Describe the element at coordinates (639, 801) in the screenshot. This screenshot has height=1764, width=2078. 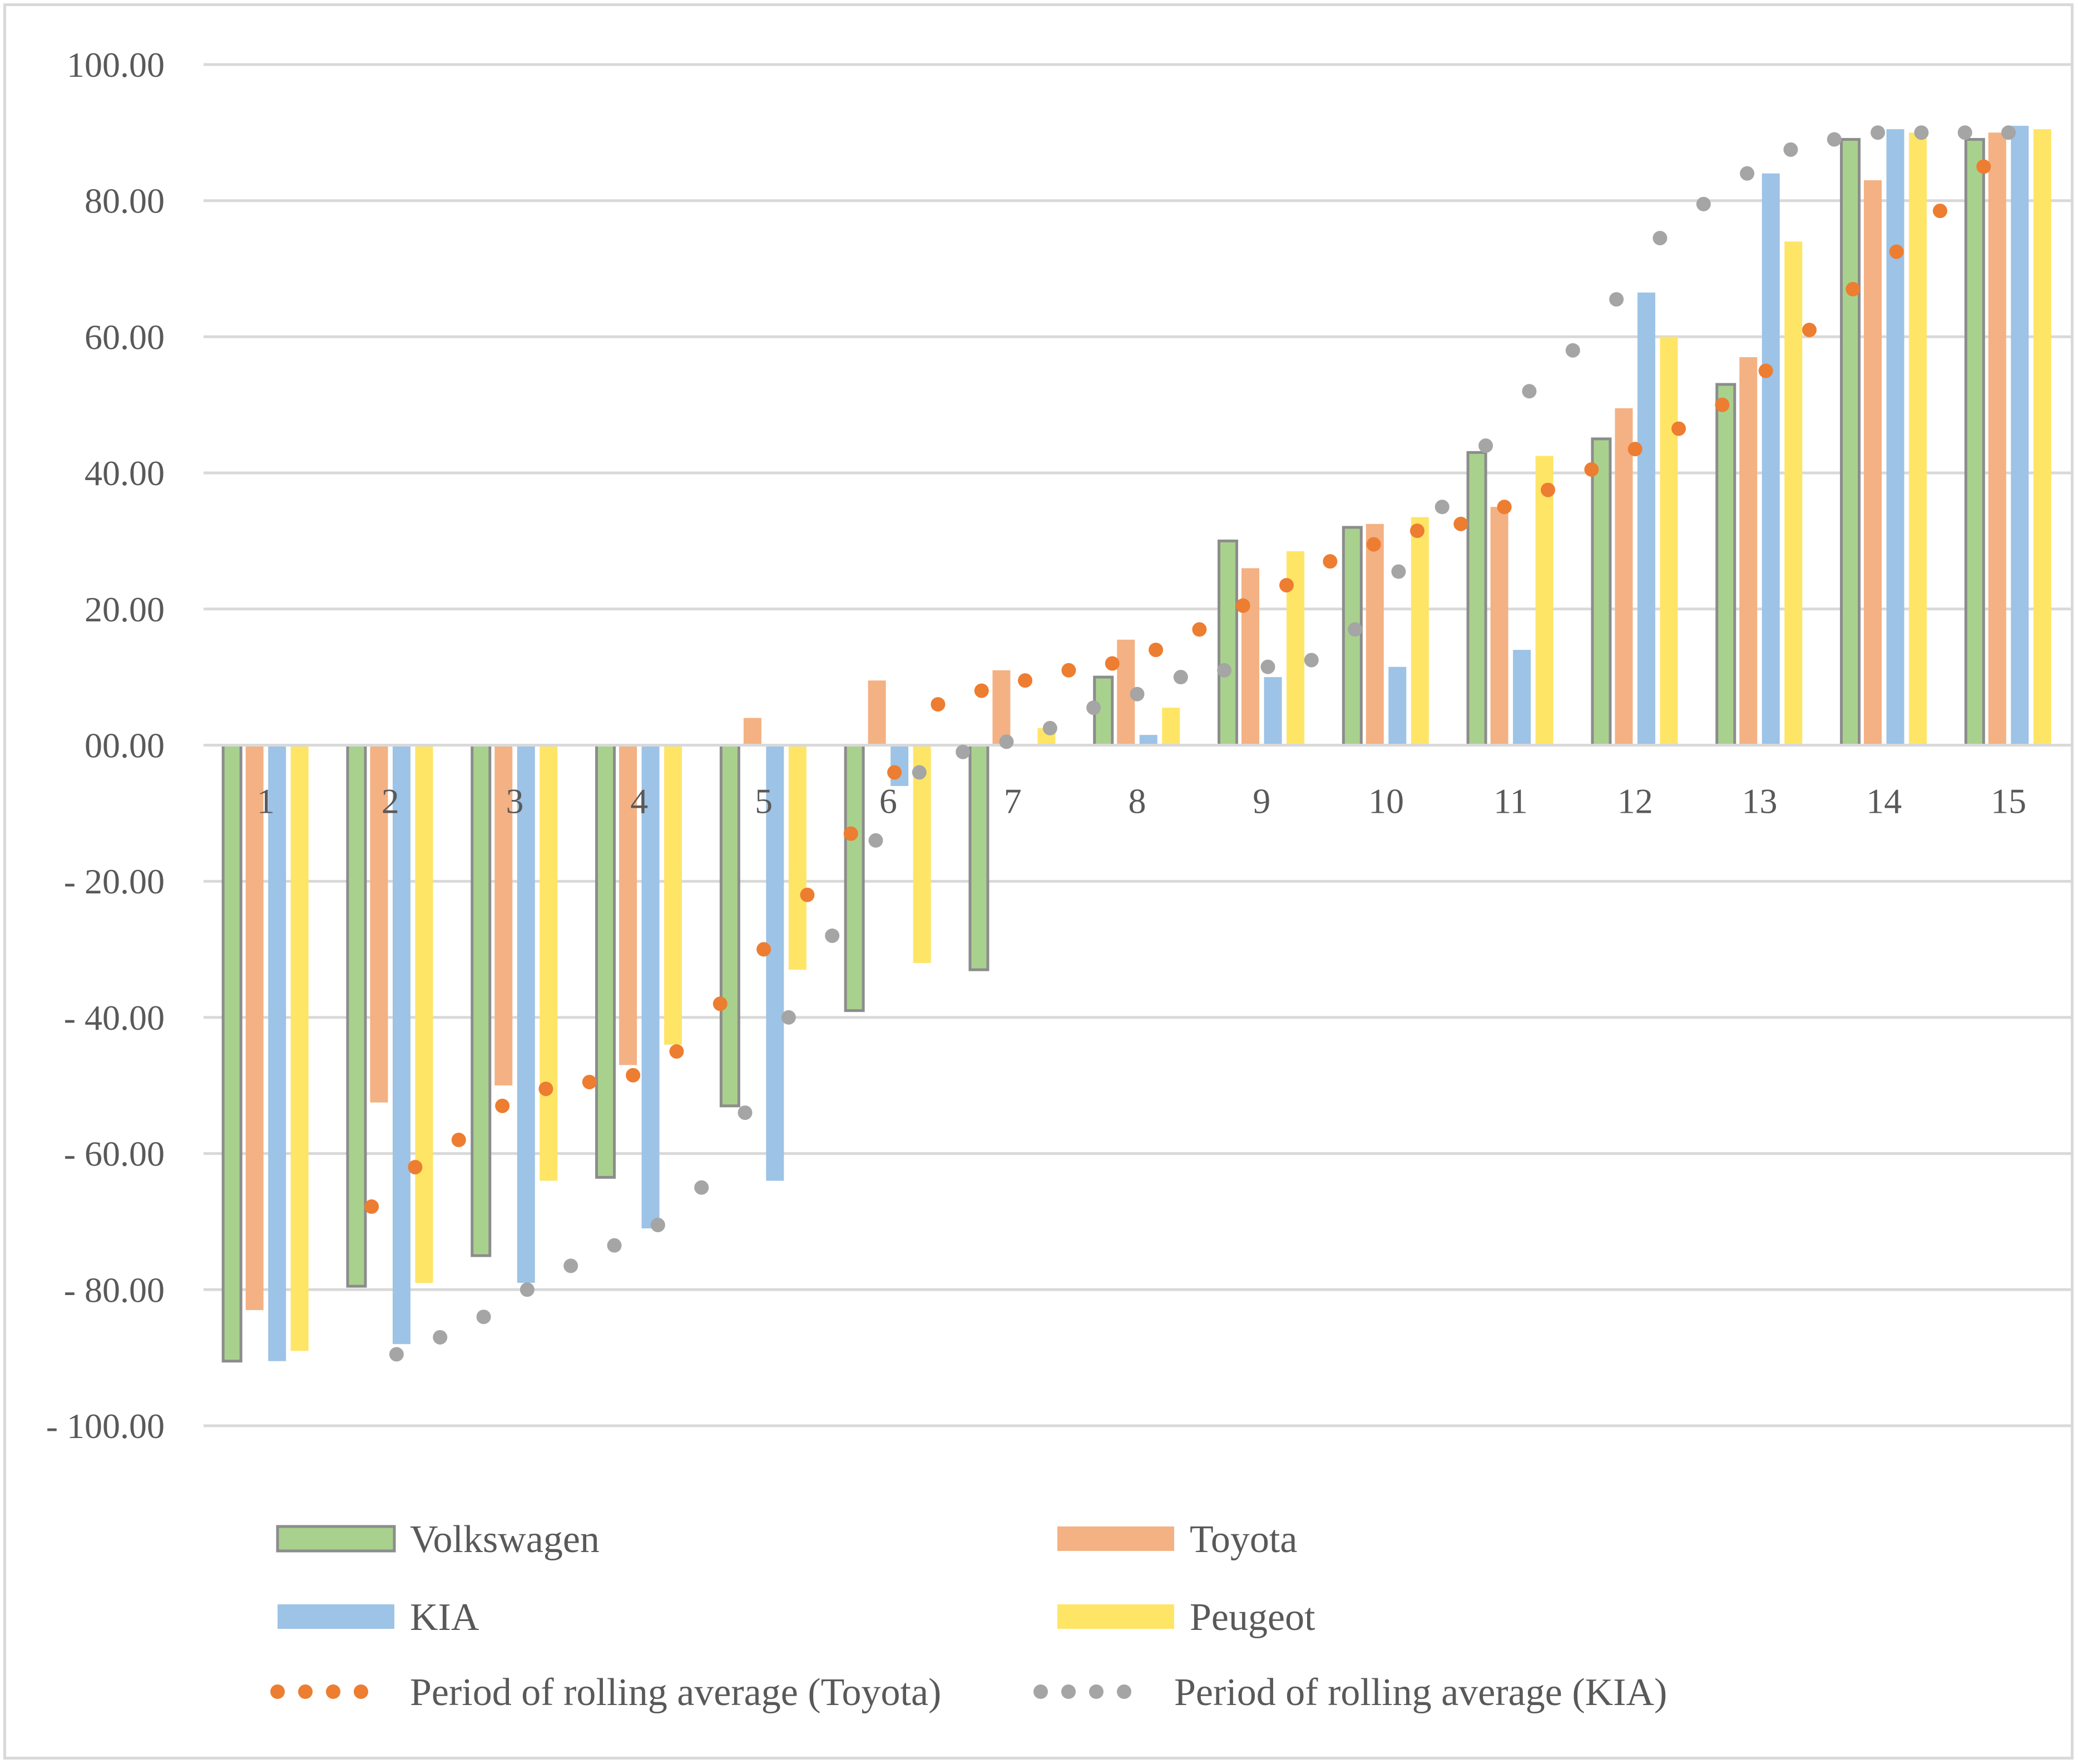
I see `x-tick-label: 4` at that location.